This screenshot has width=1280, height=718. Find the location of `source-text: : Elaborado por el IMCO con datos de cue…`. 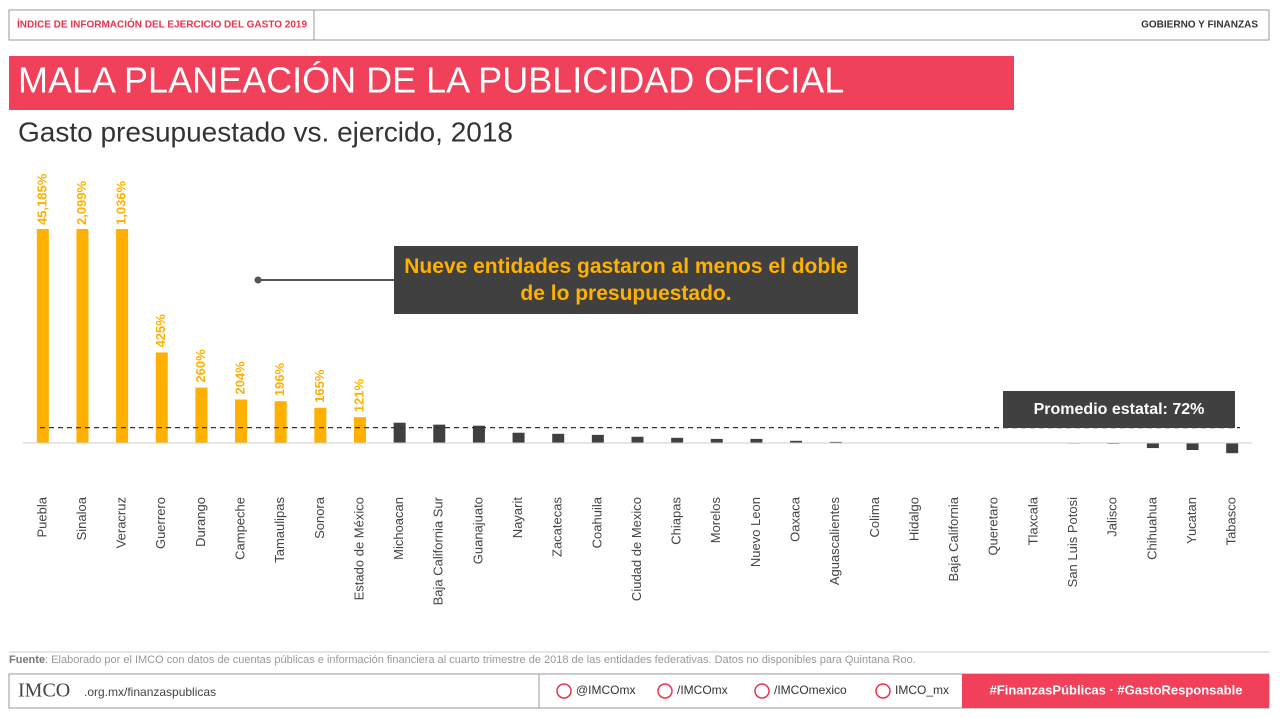

source-text: : Elaborado por el IMCO con datos de cue… is located at coordinates (480, 660).